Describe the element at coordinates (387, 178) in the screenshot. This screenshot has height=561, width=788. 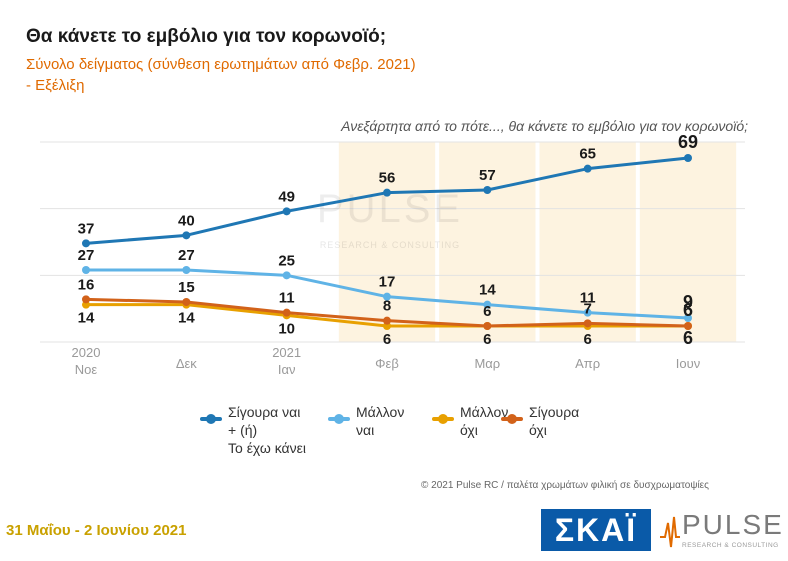
I see `data-label: 56` at that location.